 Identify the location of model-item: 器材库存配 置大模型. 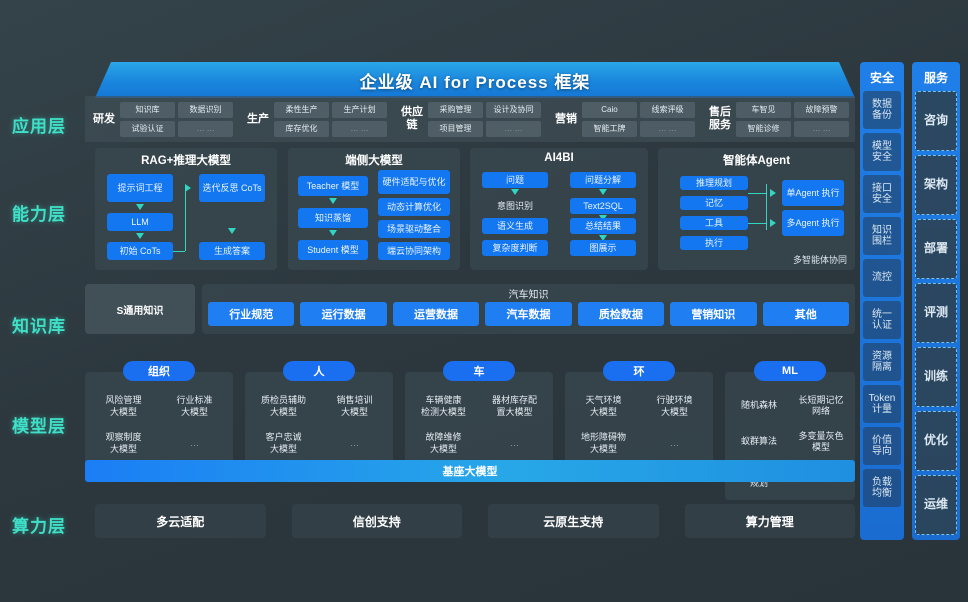
(514, 406).